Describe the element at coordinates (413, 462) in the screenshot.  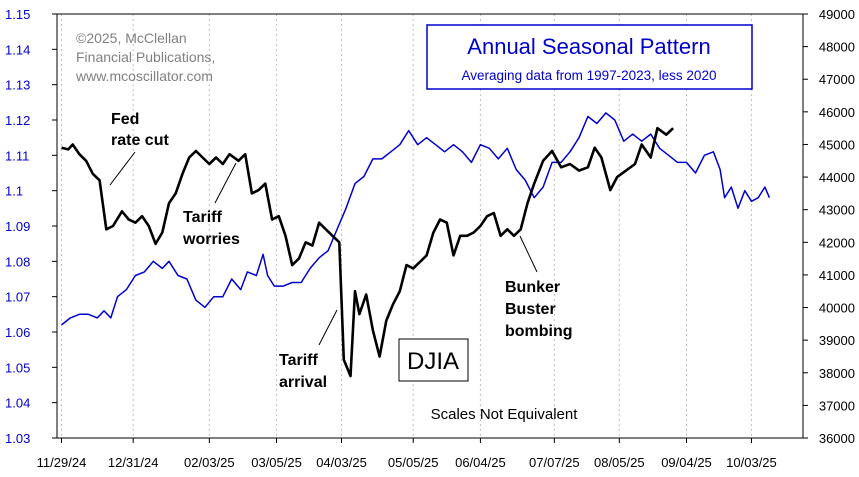
I see `x-tick-label: 05/05/25` at that location.